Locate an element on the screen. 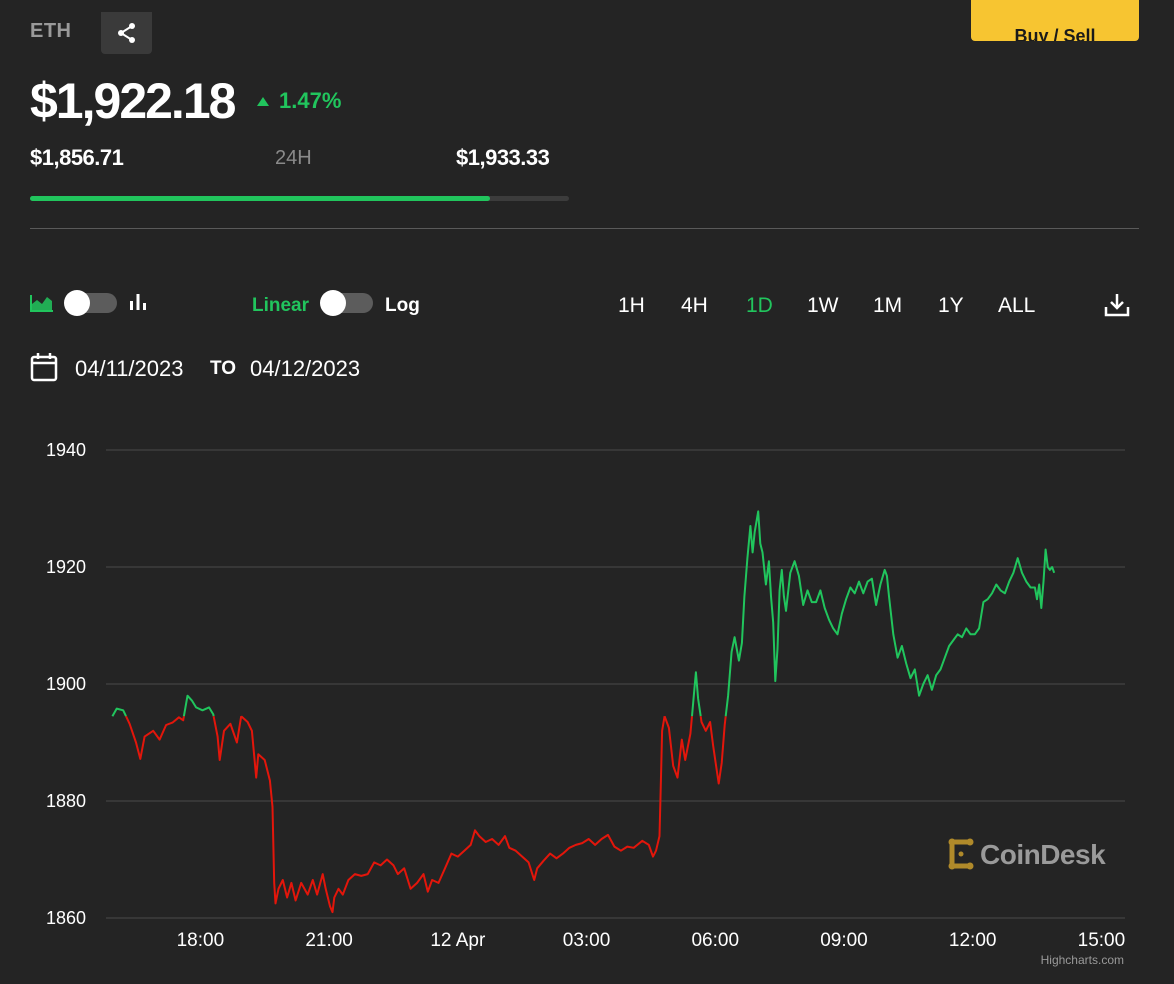 The image size is (1174, 984). share-icon is located at coordinates (126, 33).